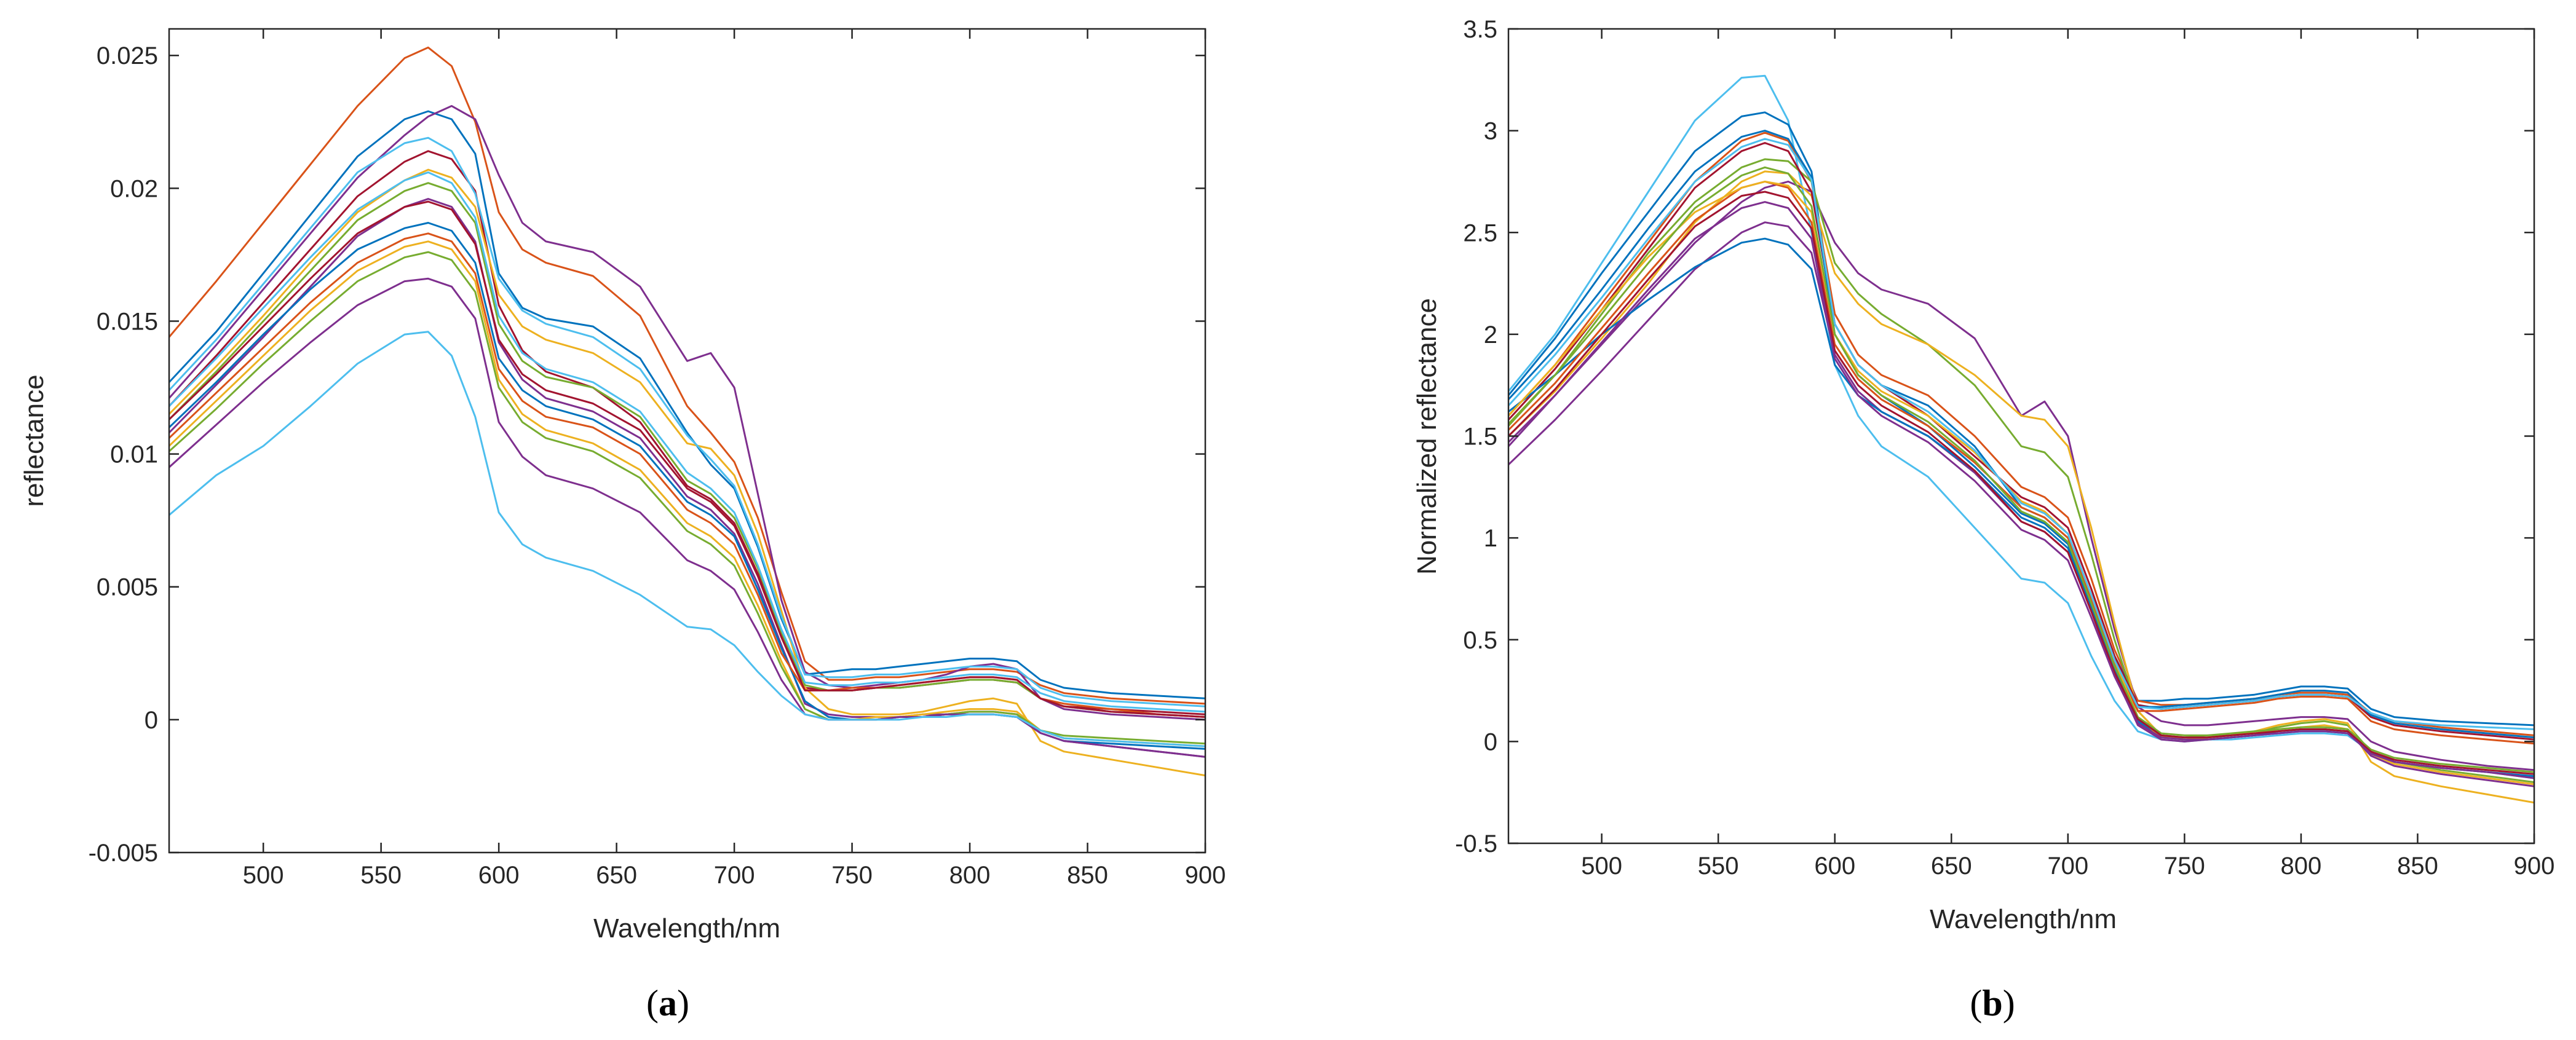 This screenshot has height=1040, width=2576. What do you see at coordinates (2009, 1003) in the screenshot?
I see `panel-b-label-close: )` at bounding box center [2009, 1003].